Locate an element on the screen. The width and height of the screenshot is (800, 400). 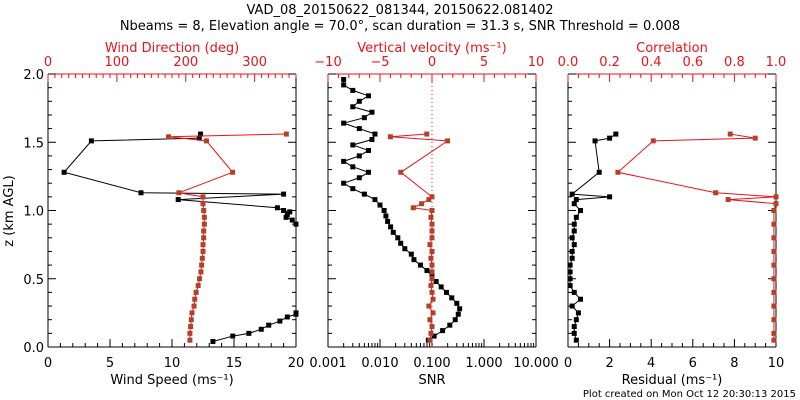
series-line-correlation is located at coordinates (696, 237).